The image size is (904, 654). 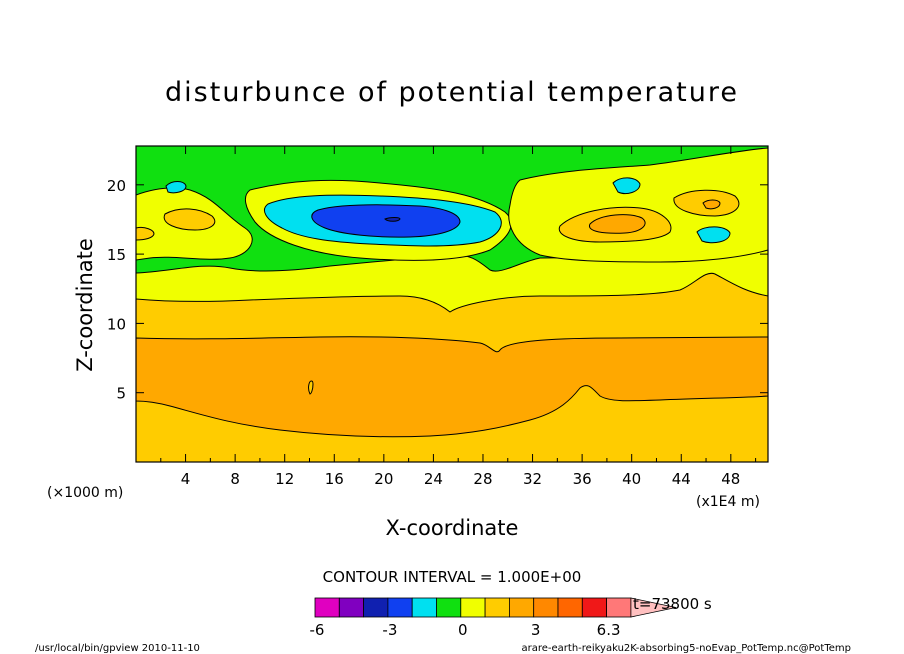 What do you see at coordinates (433, 479) in the screenshot?
I see `x-tick-label: 24` at bounding box center [433, 479].